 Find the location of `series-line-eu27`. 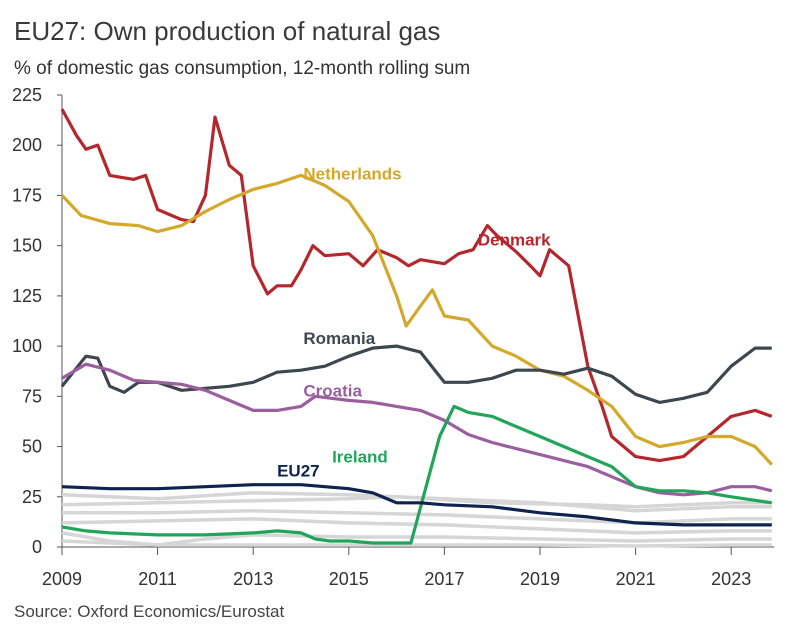

series-line-eu27 is located at coordinates (416, 505).